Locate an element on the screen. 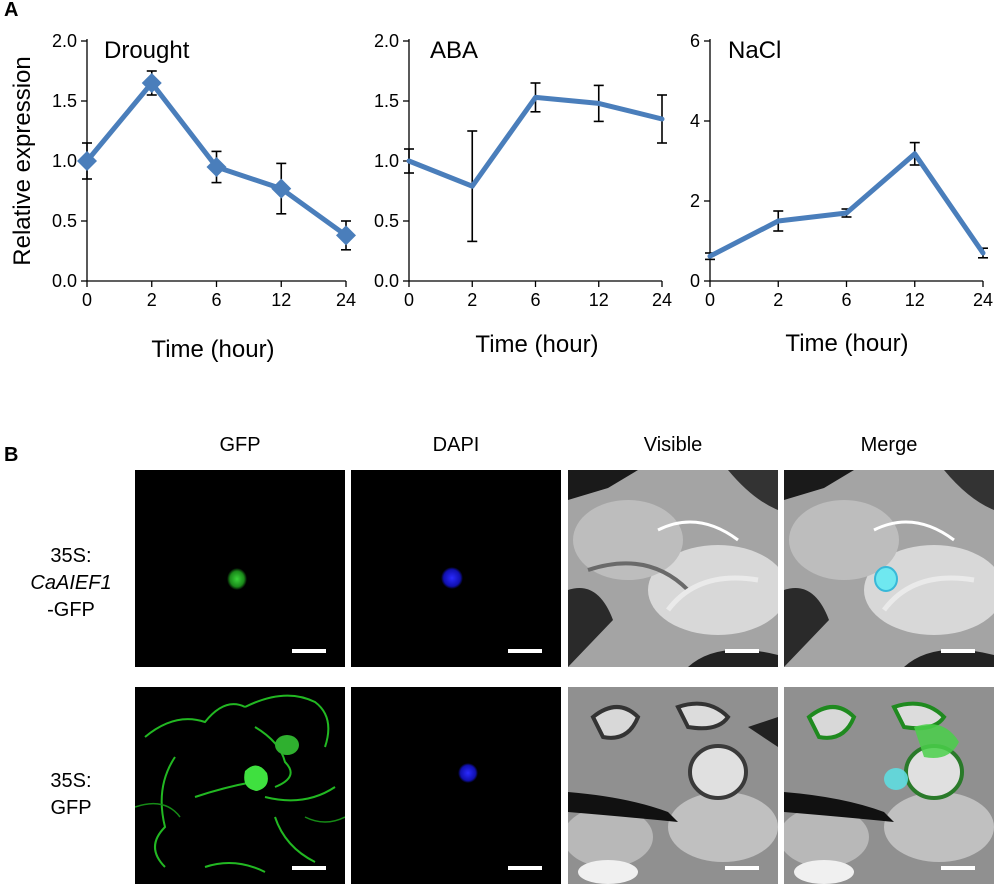 Image resolution: width=1000 pixels, height=890 pixels. chart1-y-tick-label: 0.5 is located at coordinates (64, 221).